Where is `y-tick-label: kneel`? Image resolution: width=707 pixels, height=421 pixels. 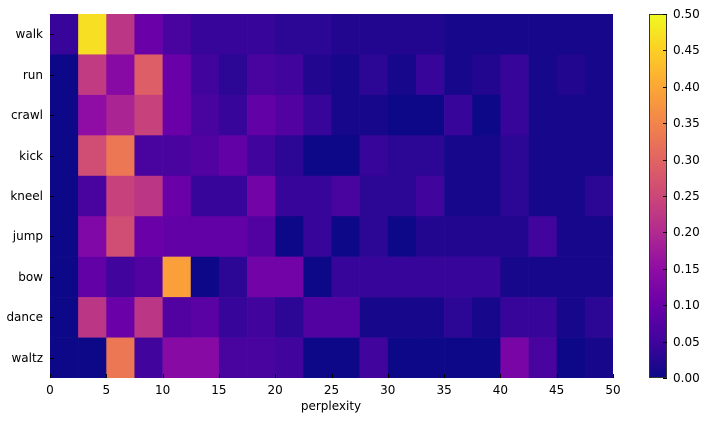 y-tick-label: kneel is located at coordinates (26, 196).